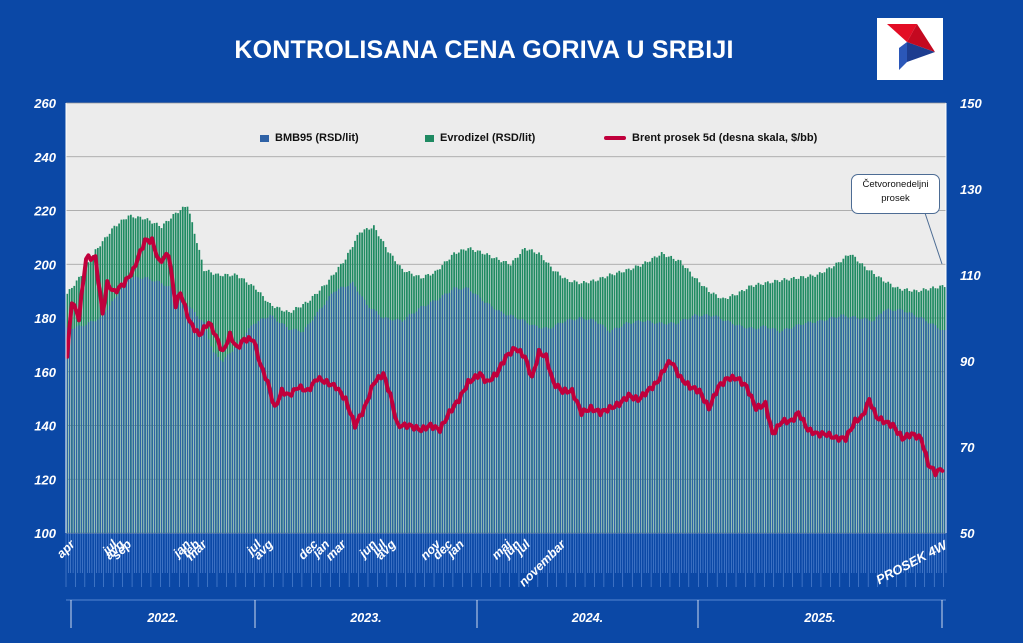 This screenshot has width=1023, height=643. Describe the element at coordinates (264, 138) in the screenshot. I see `legend-swatch-bmb95` at that location.